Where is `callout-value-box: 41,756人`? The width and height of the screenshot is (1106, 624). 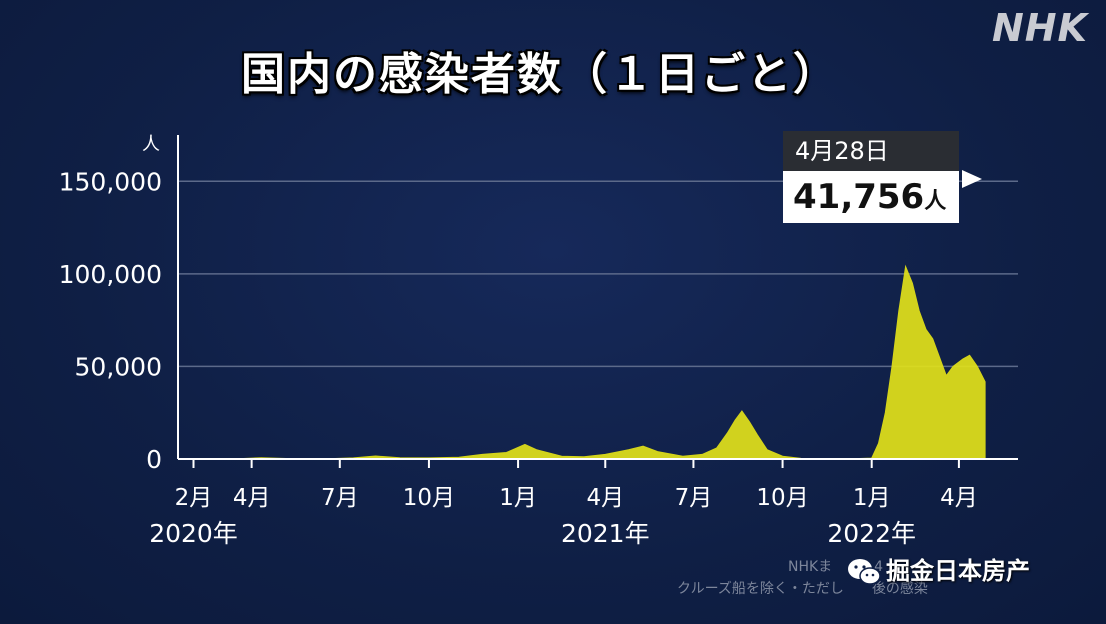
callout-value-box: 41,756人 is located at coordinates (871, 197).